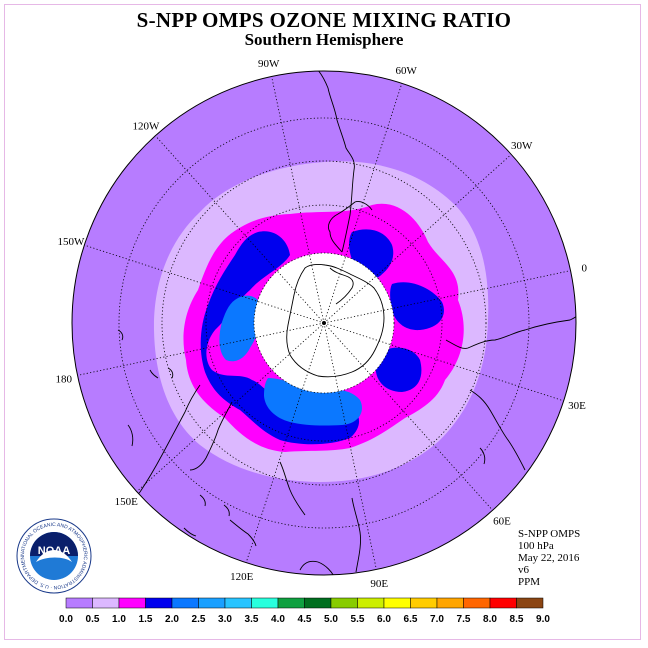  Describe the element at coordinates (517, 619) in the screenshot. I see `colorbar-tick-label: 8.5` at that location.